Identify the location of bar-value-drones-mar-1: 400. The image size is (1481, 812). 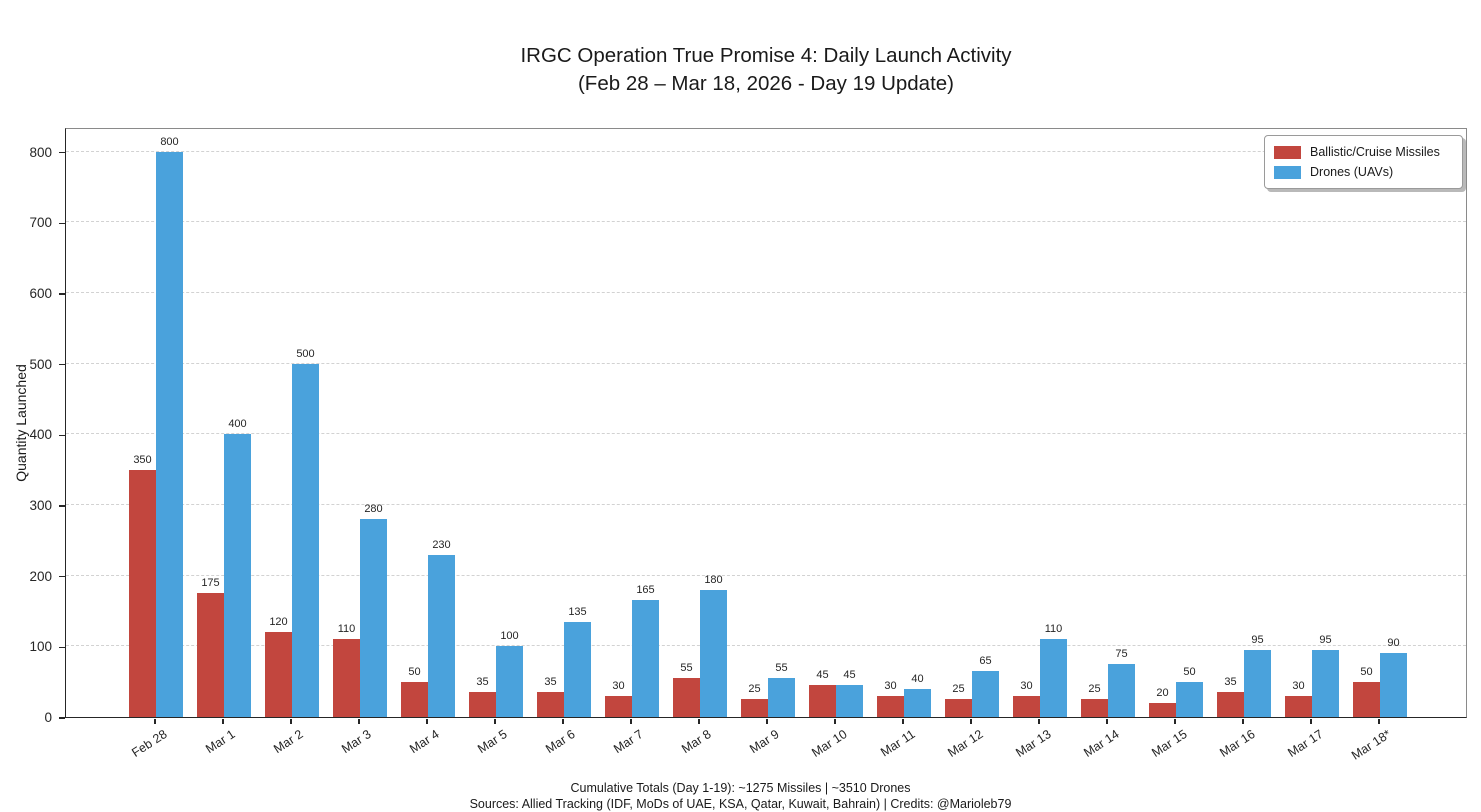
(237, 424).